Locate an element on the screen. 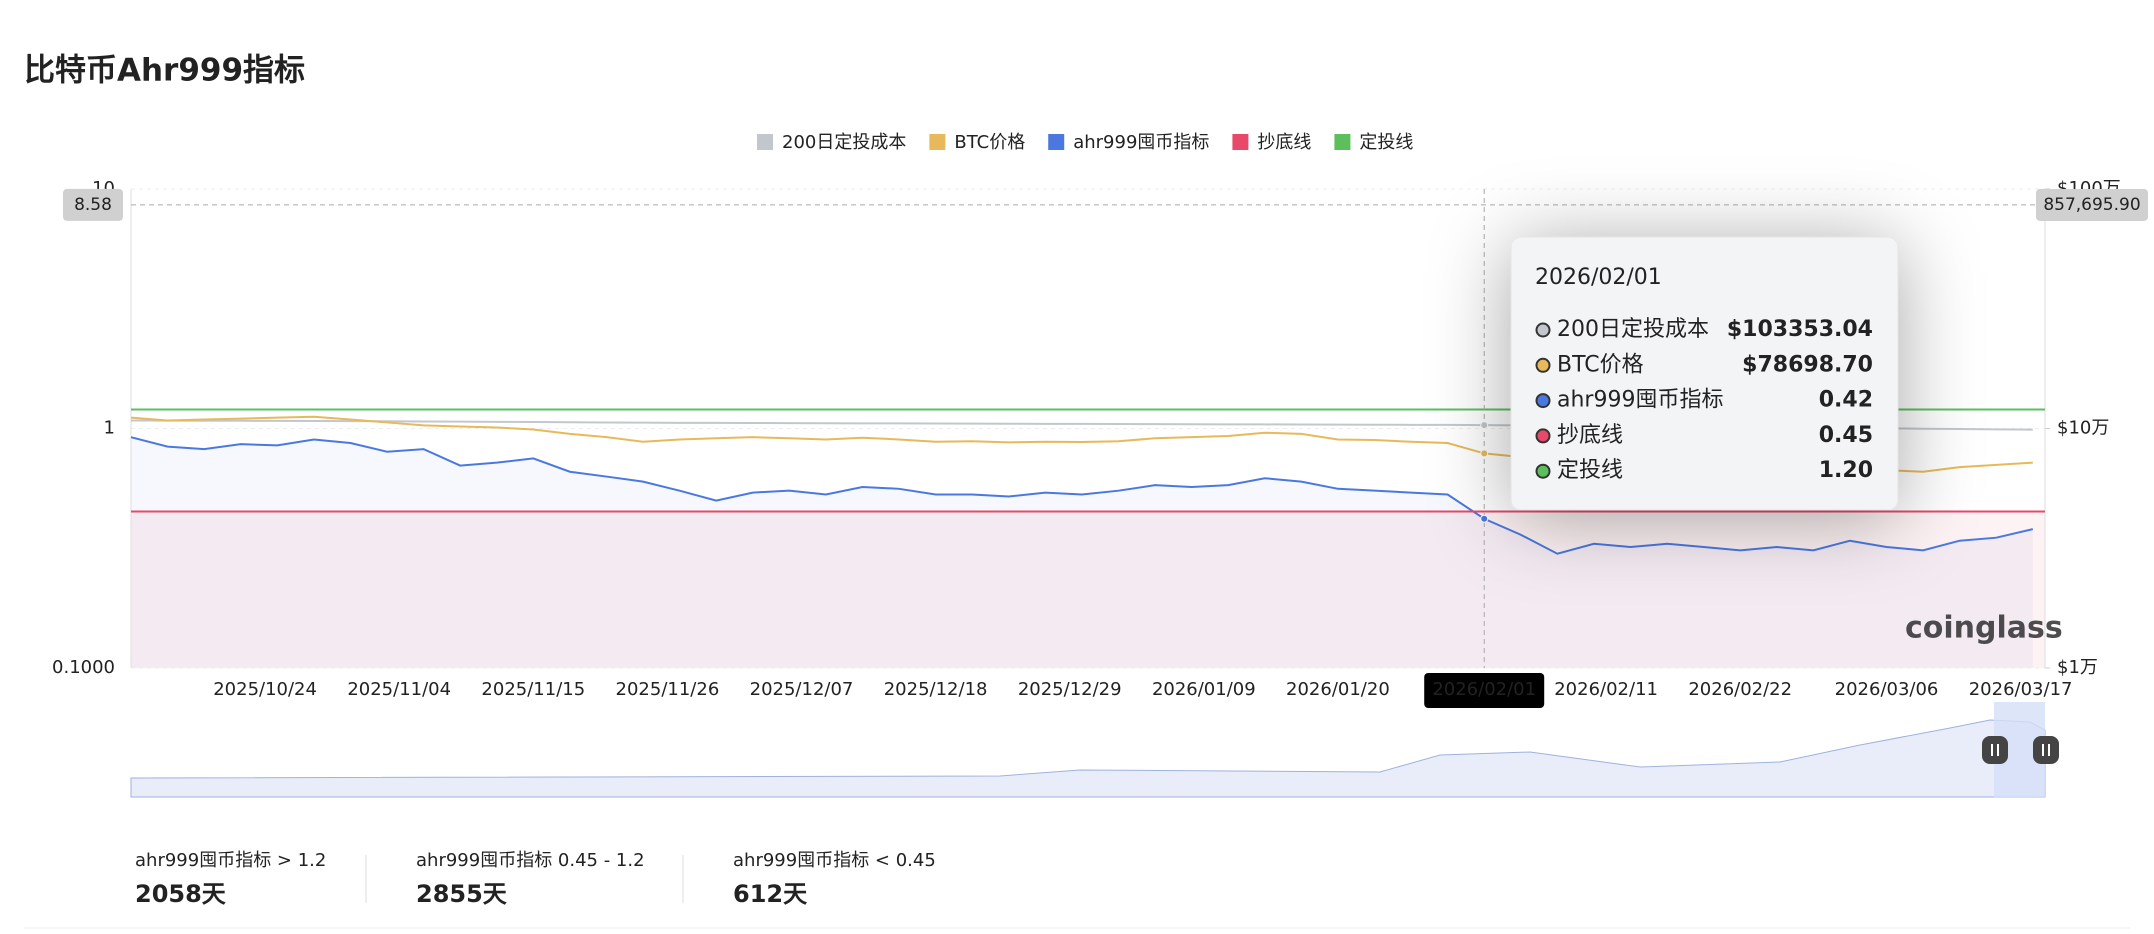  navigator is located at coordinates (1094, 750).